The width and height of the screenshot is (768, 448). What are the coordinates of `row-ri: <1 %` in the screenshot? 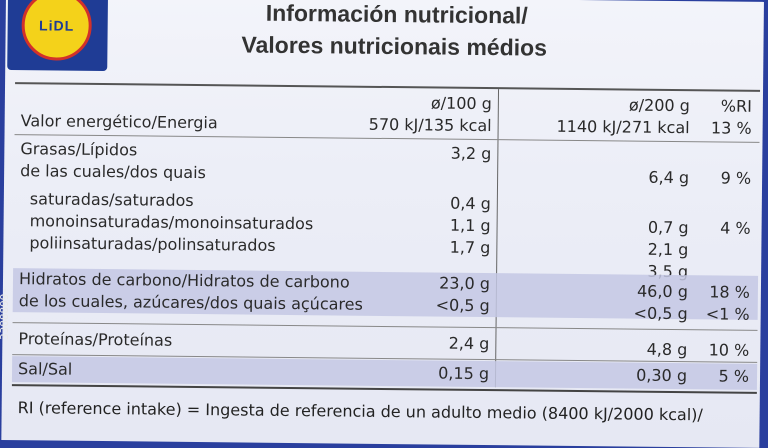 It's located at (727, 314).